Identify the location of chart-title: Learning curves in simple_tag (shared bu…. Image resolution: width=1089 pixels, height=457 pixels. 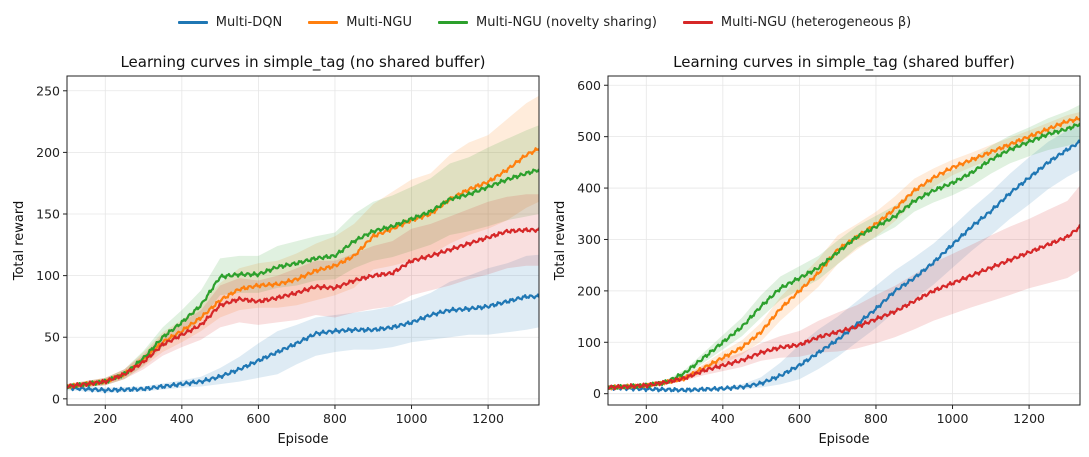
(844, 62).